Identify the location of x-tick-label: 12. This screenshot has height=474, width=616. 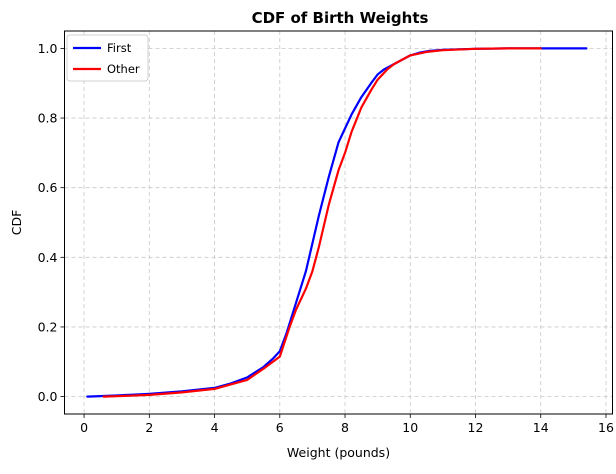
(476, 427).